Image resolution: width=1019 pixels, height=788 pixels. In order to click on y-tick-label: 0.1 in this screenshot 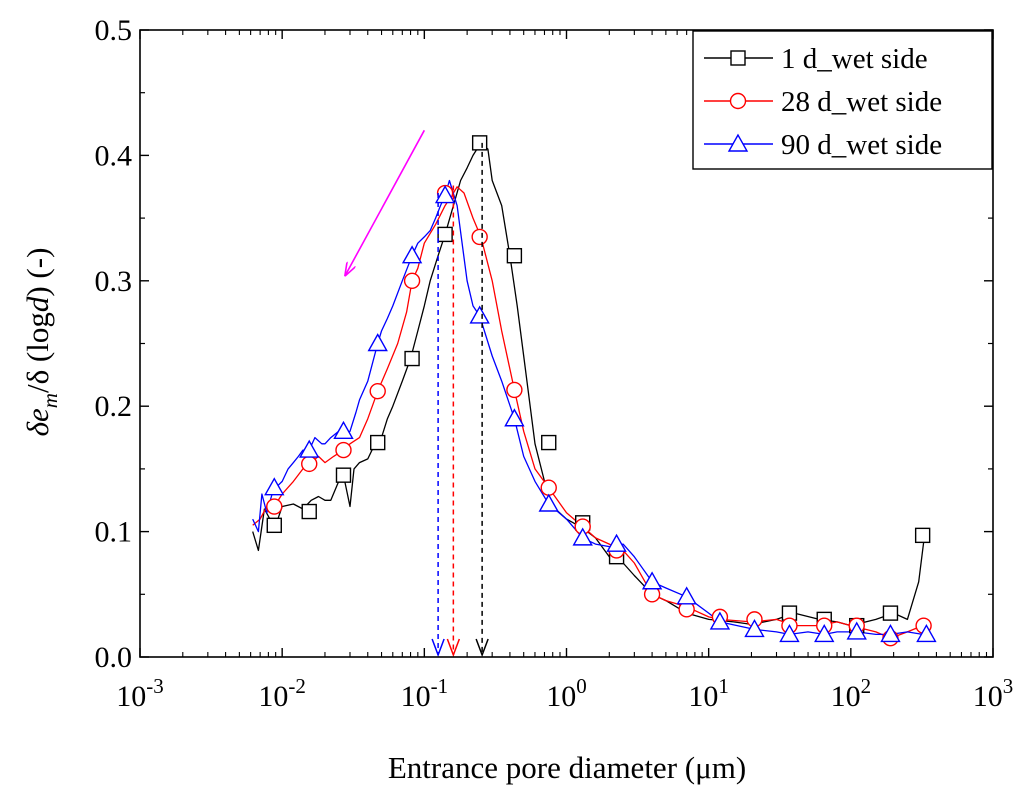, I will do `click(114, 532)`.